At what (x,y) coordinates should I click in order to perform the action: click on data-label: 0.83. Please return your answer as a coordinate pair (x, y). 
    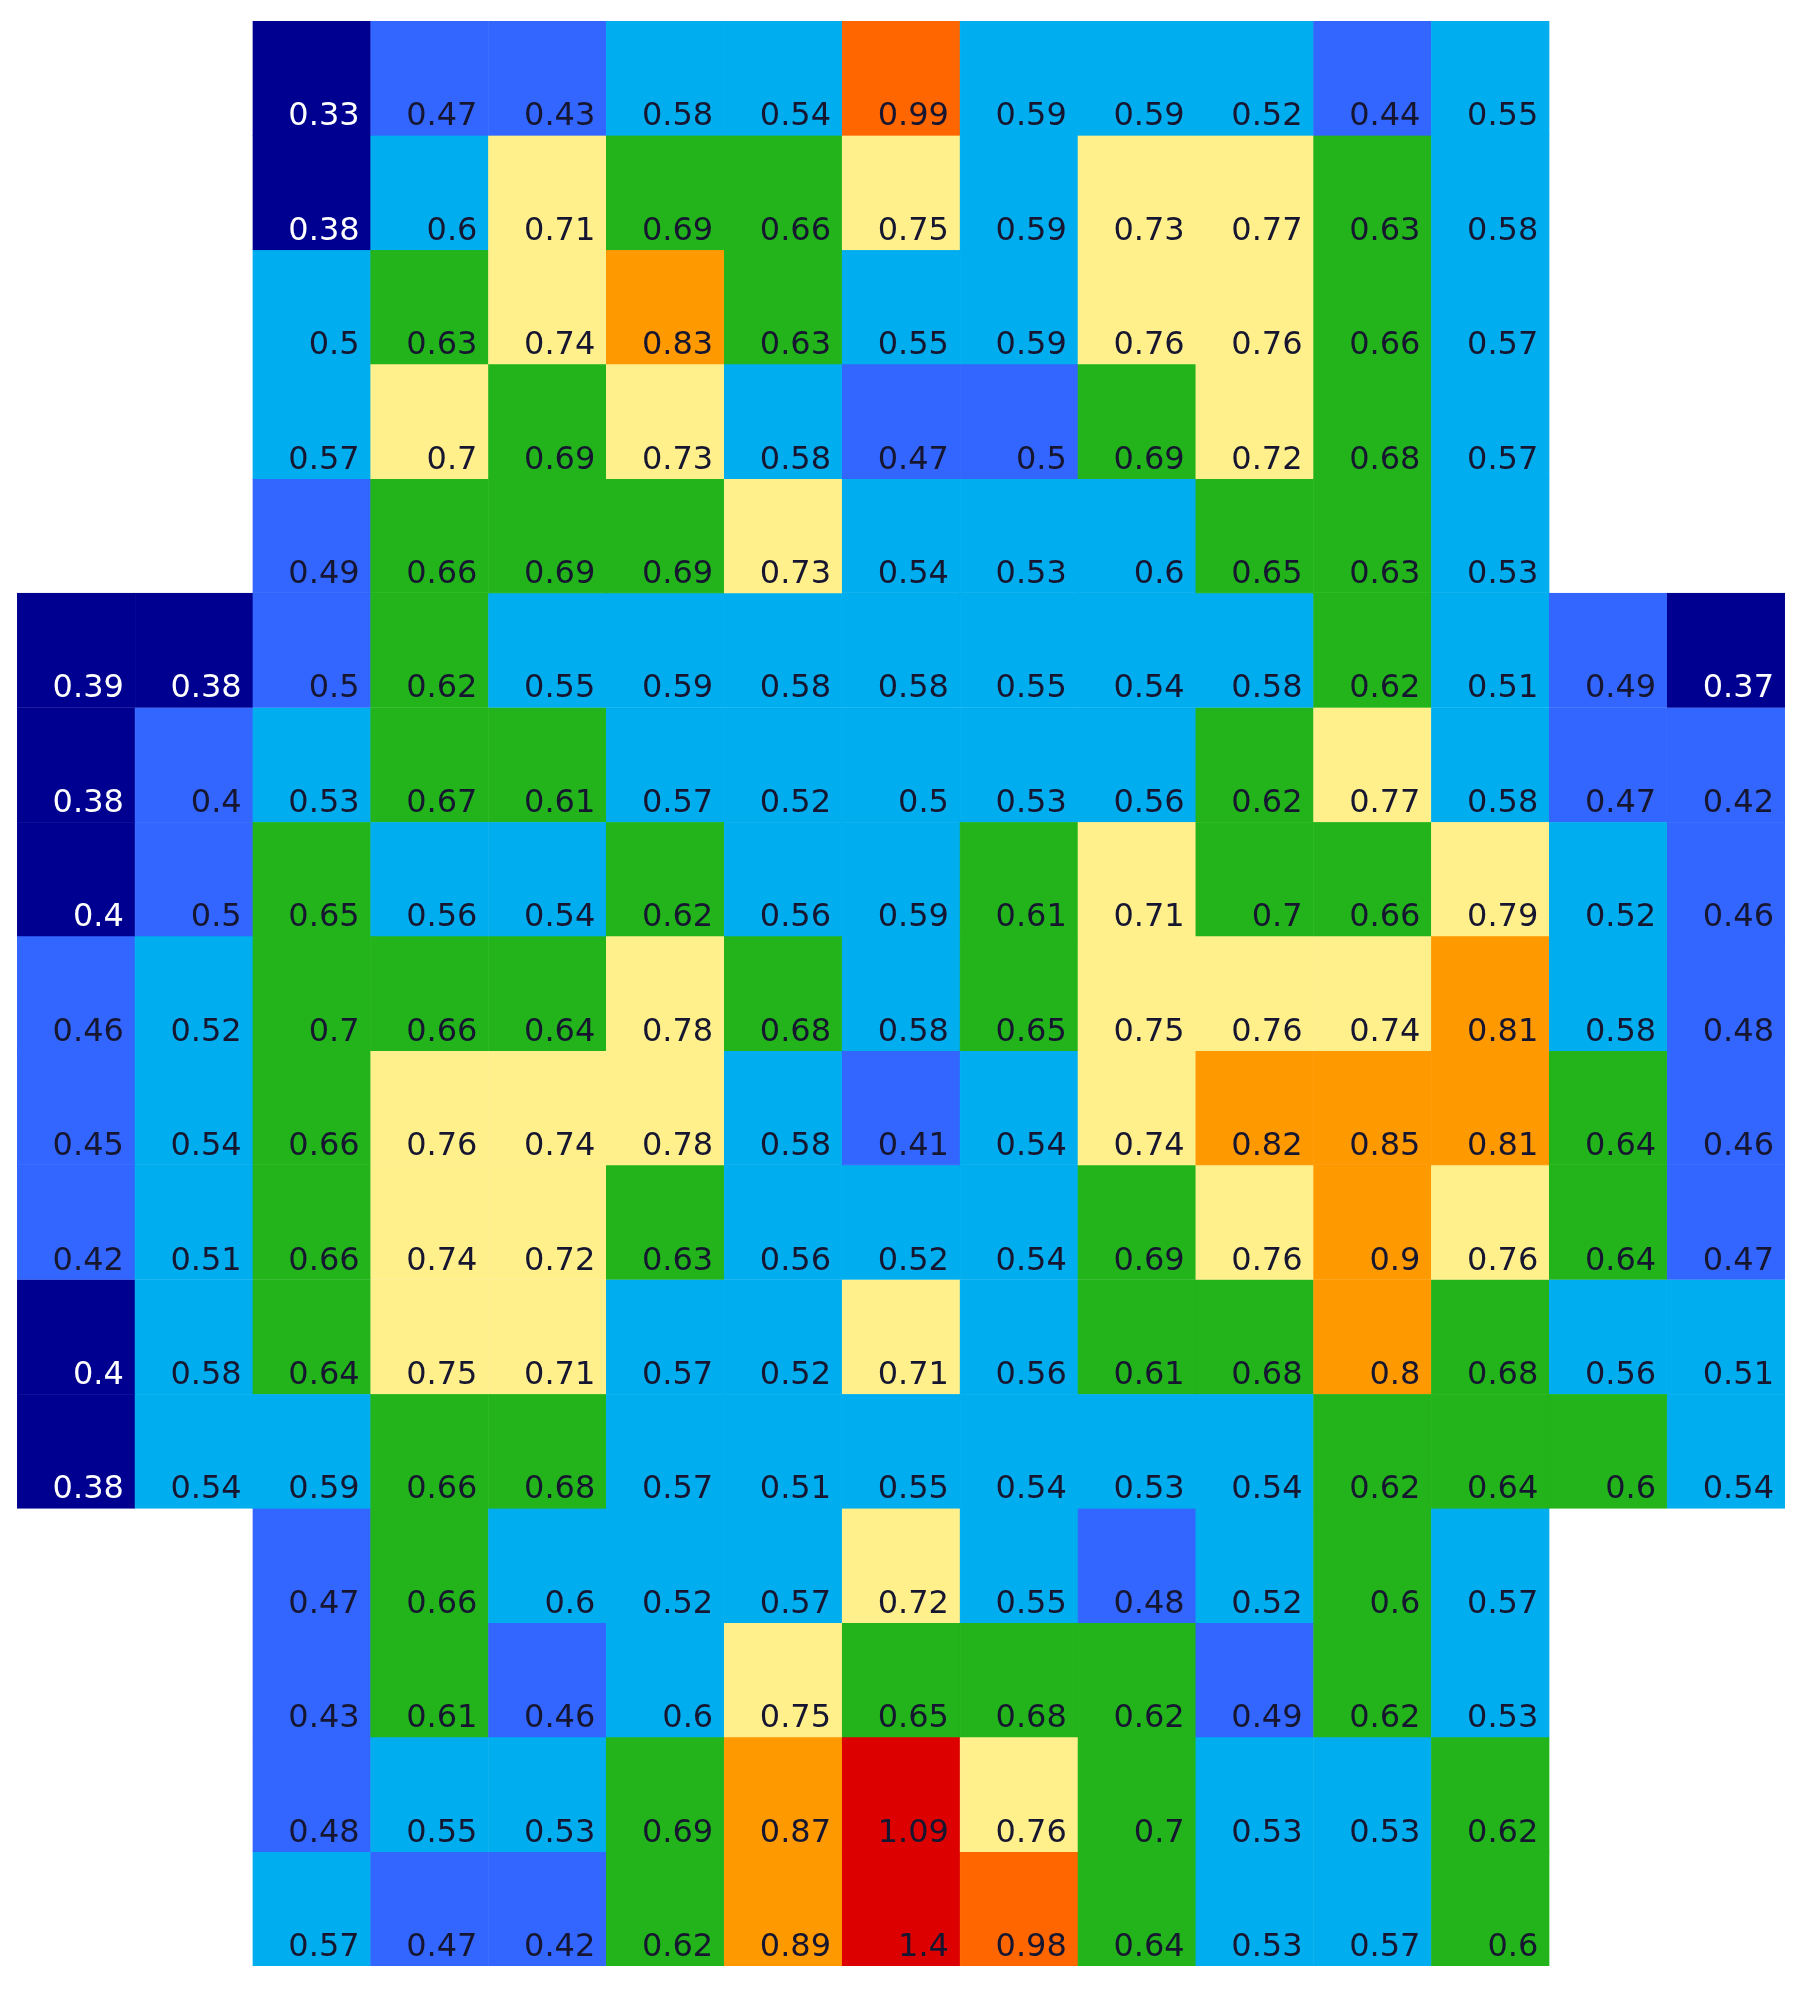
    Looking at the image, I should click on (677, 343).